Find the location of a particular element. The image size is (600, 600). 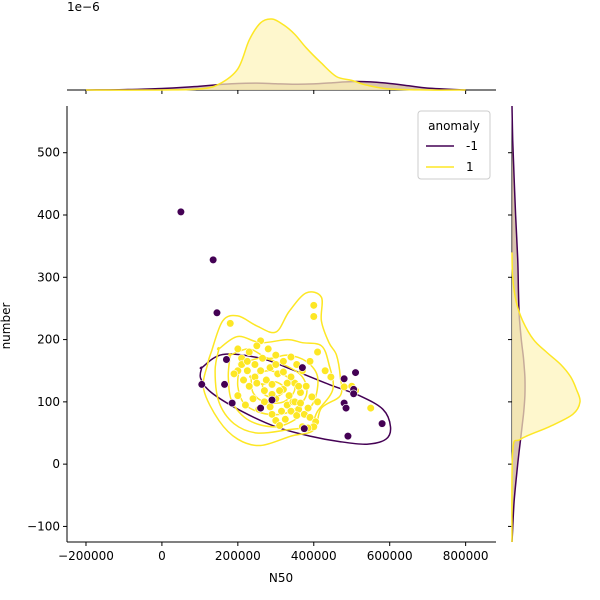

x-tick-label: 400000 is located at coordinates (314, 556).